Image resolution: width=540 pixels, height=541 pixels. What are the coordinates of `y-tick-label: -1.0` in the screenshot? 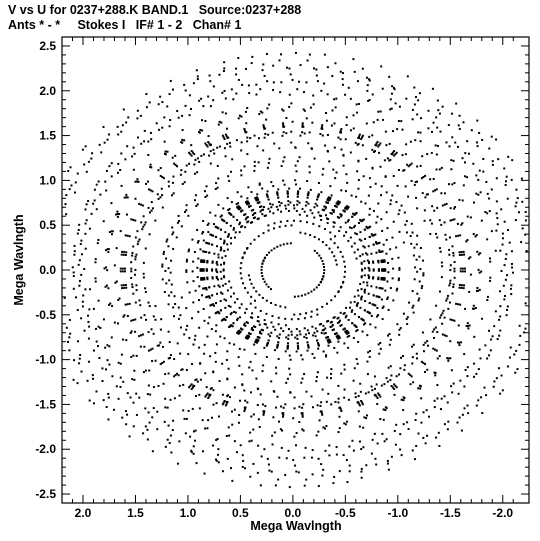 It's located at (45, 360).